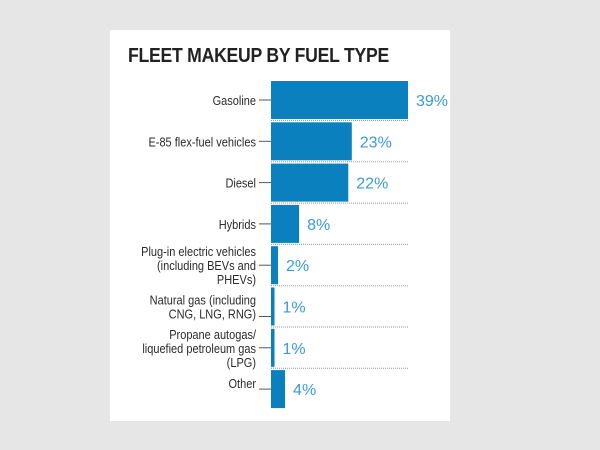 The height and width of the screenshot is (450, 600). Describe the element at coordinates (372, 184) in the screenshot. I see `value-label: 22%` at that location.